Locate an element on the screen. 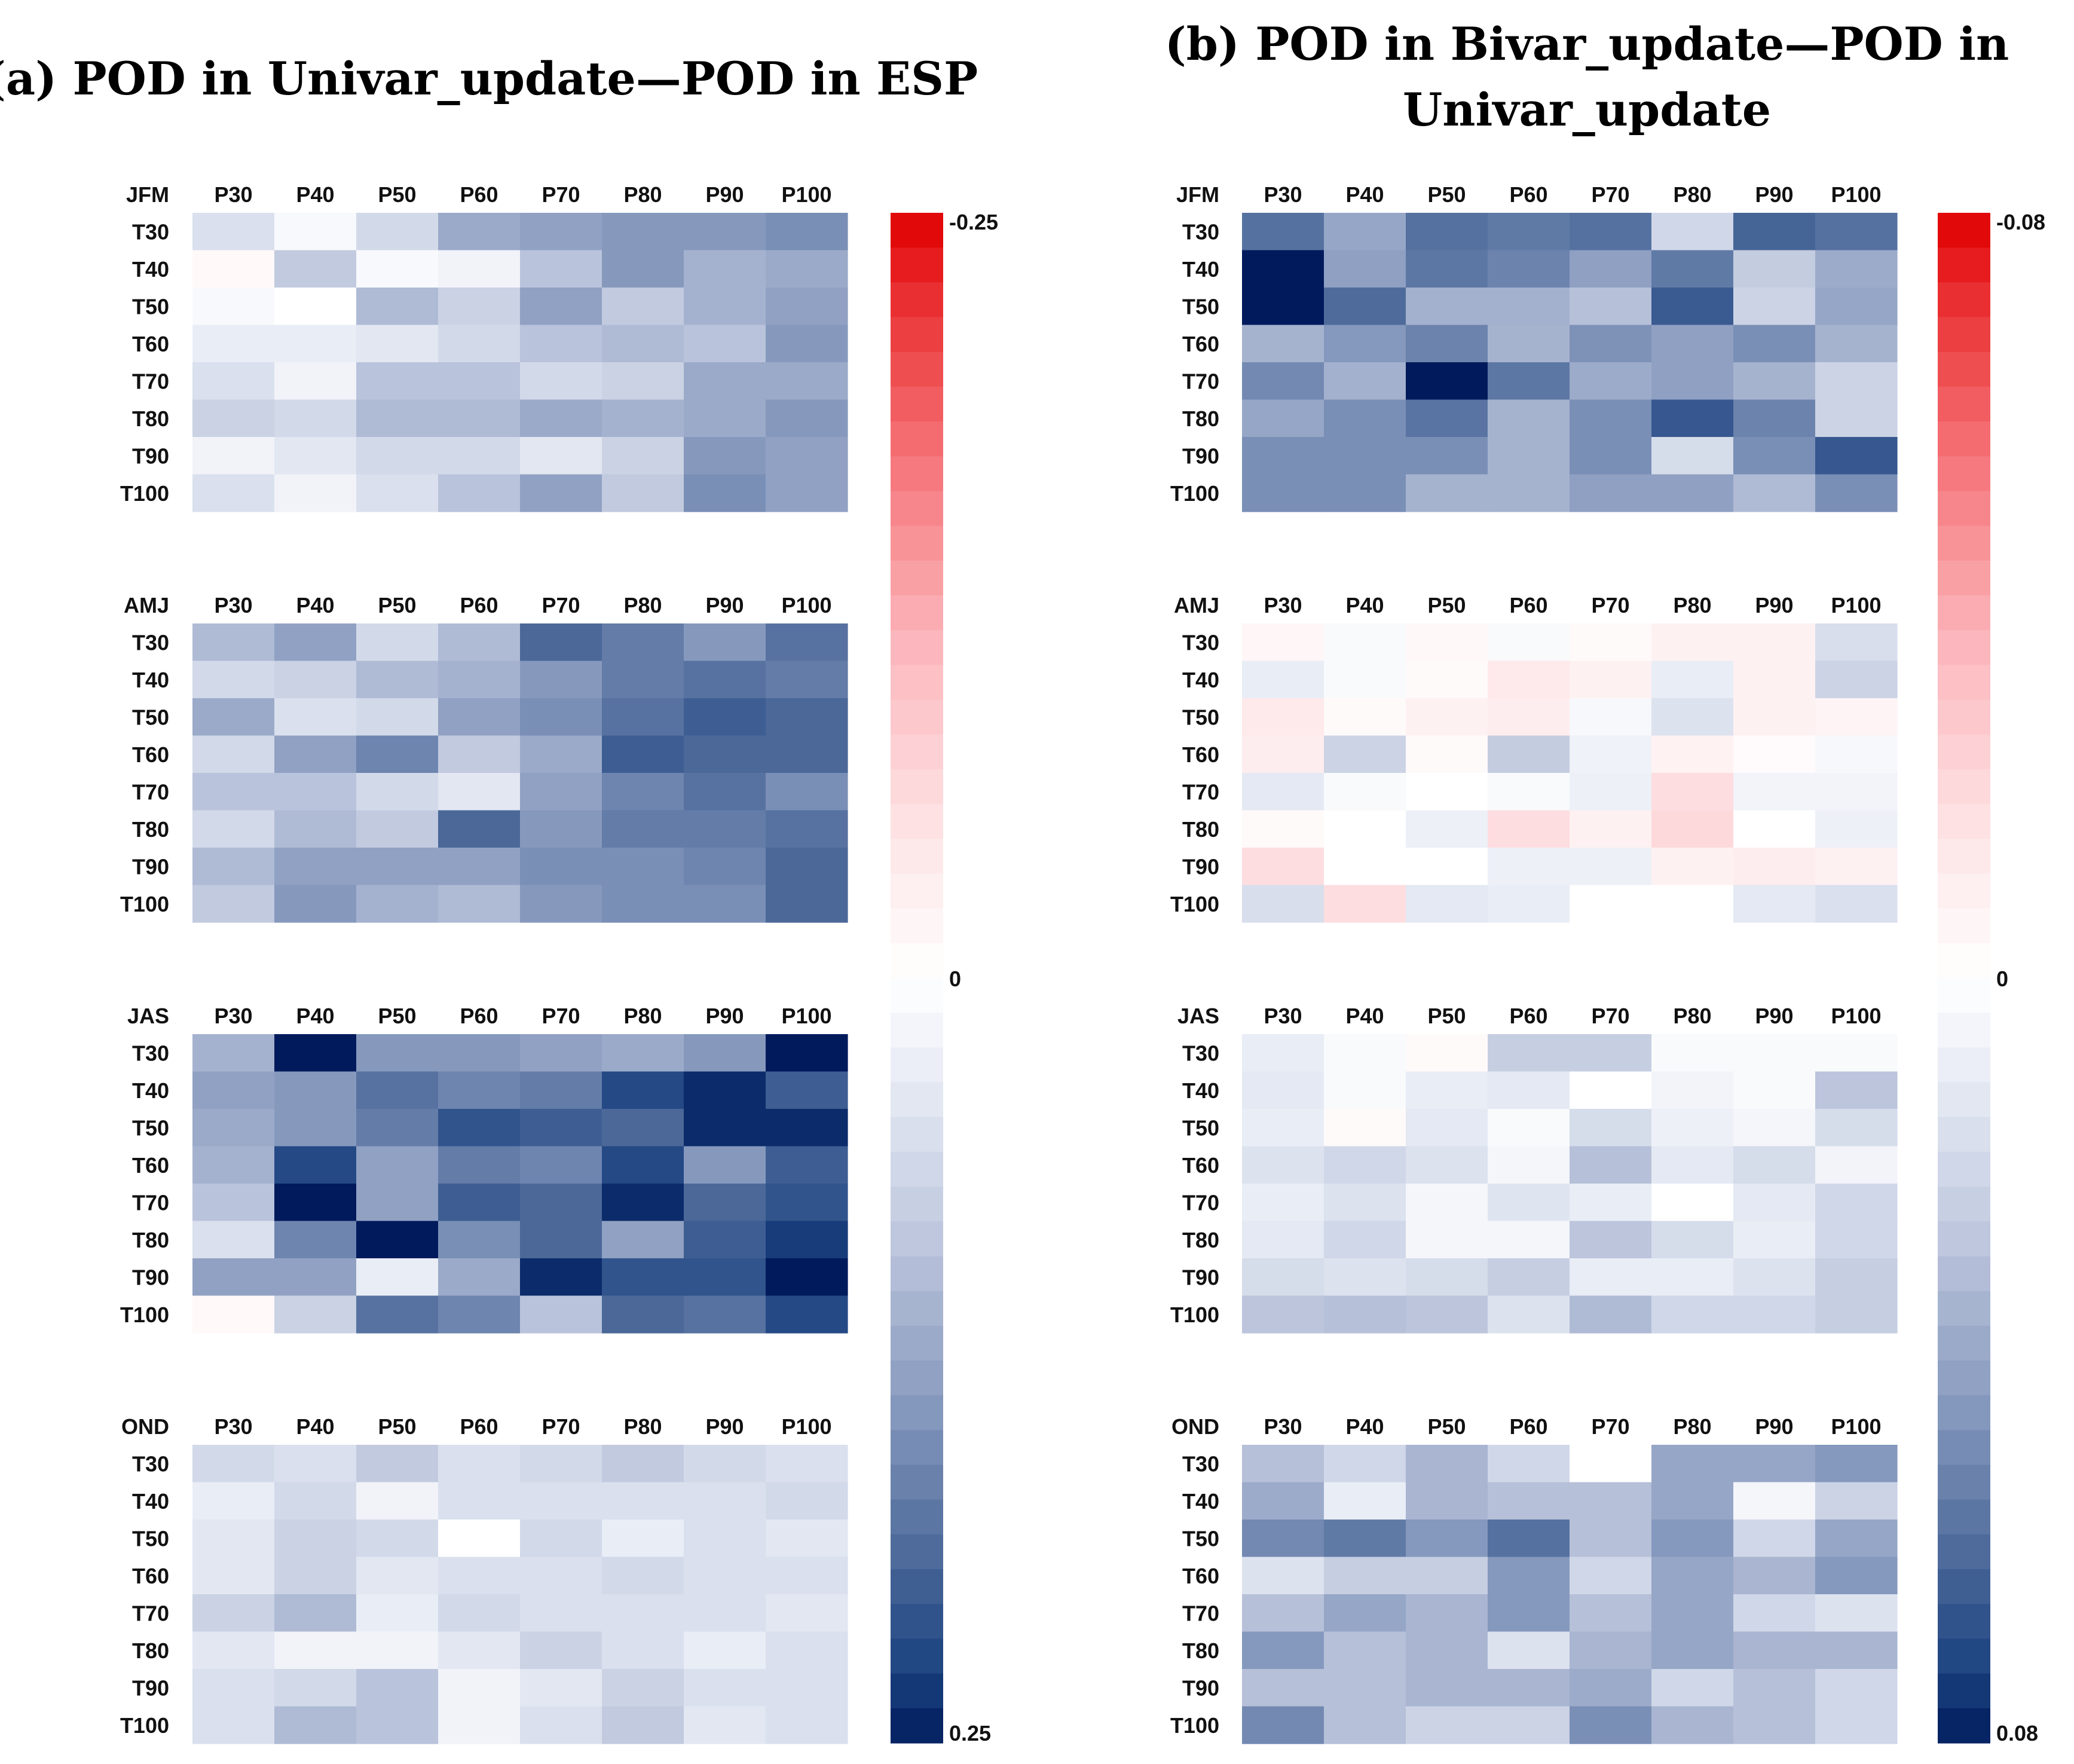  y-tick-label: T100 is located at coordinates (1194, 1725).